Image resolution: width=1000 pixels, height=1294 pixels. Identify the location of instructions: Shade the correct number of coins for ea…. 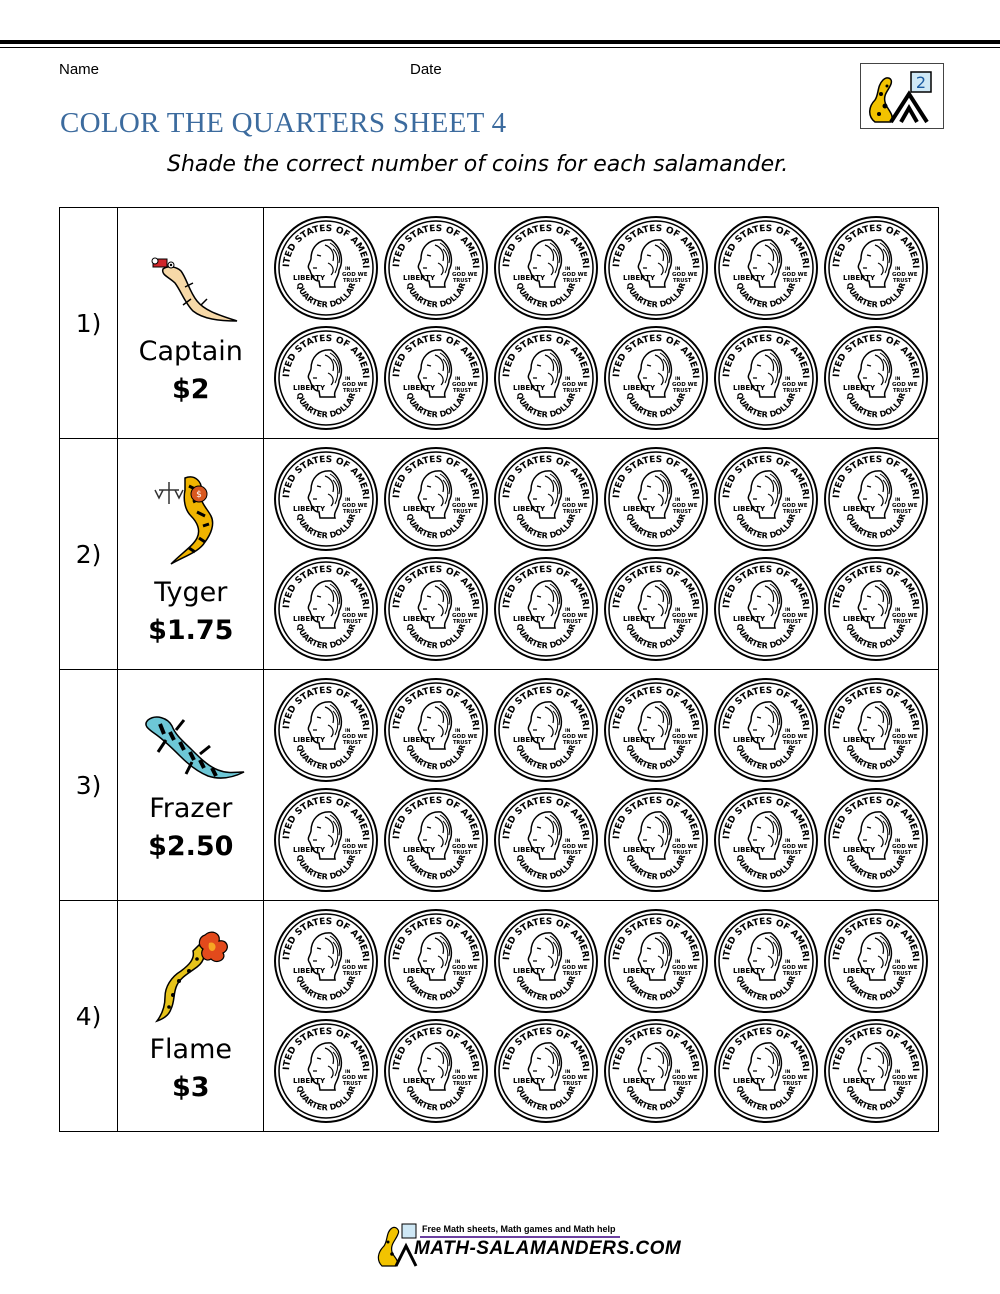
(478, 164).